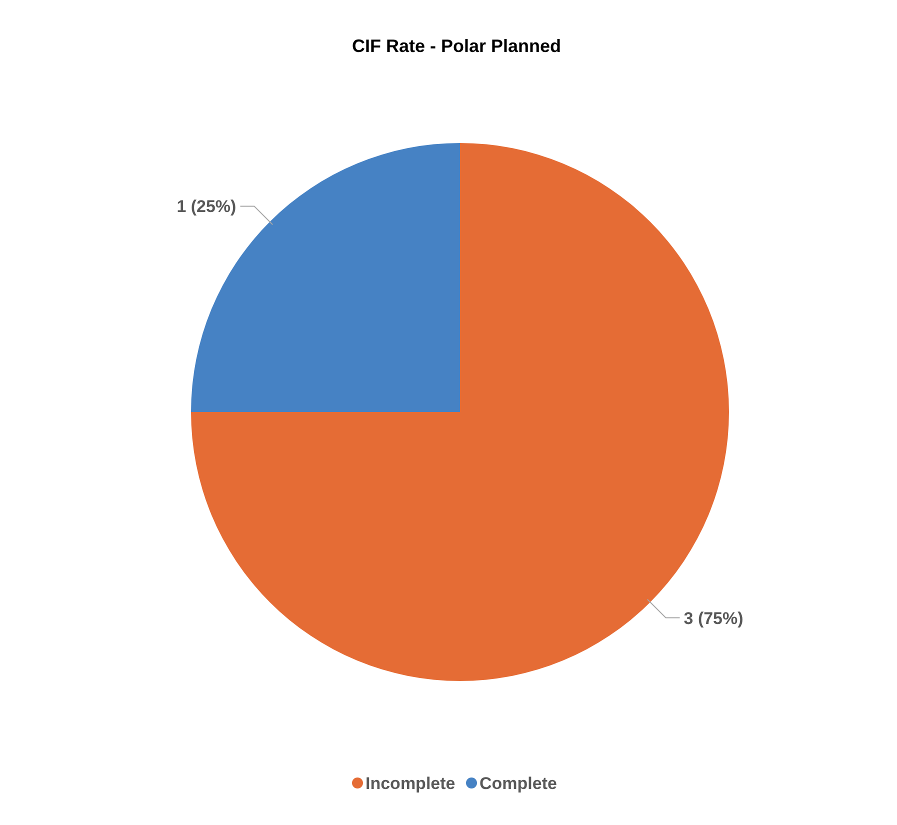 This screenshot has width=897, height=825. I want to click on pie-slice, so click(325, 277).